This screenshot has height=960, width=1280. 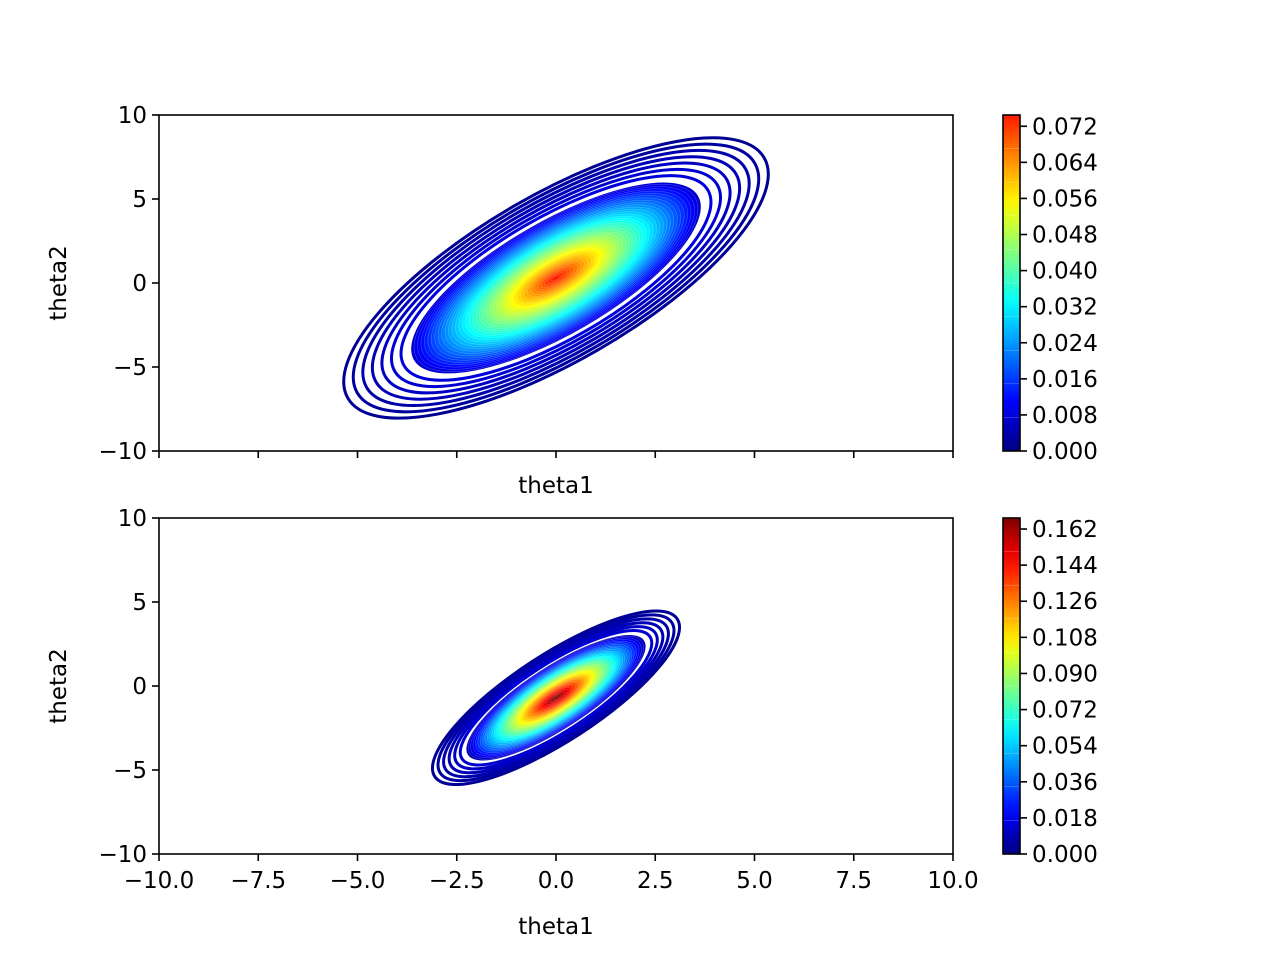 I want to click on colorbar-tick-label: 0.054, so click(x=1065, y=747).